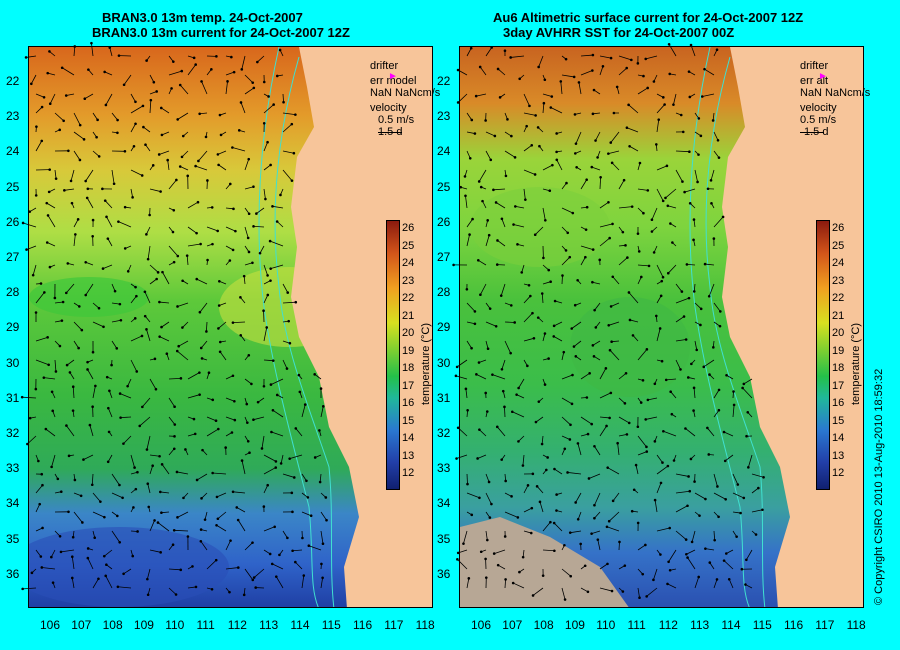 The height and width of the screenshot is (650, 900). What do you see at coordinates (13, 397) in the screenshot?
I see `left-lat-label-31: 31` at bounding box center [13, 397].